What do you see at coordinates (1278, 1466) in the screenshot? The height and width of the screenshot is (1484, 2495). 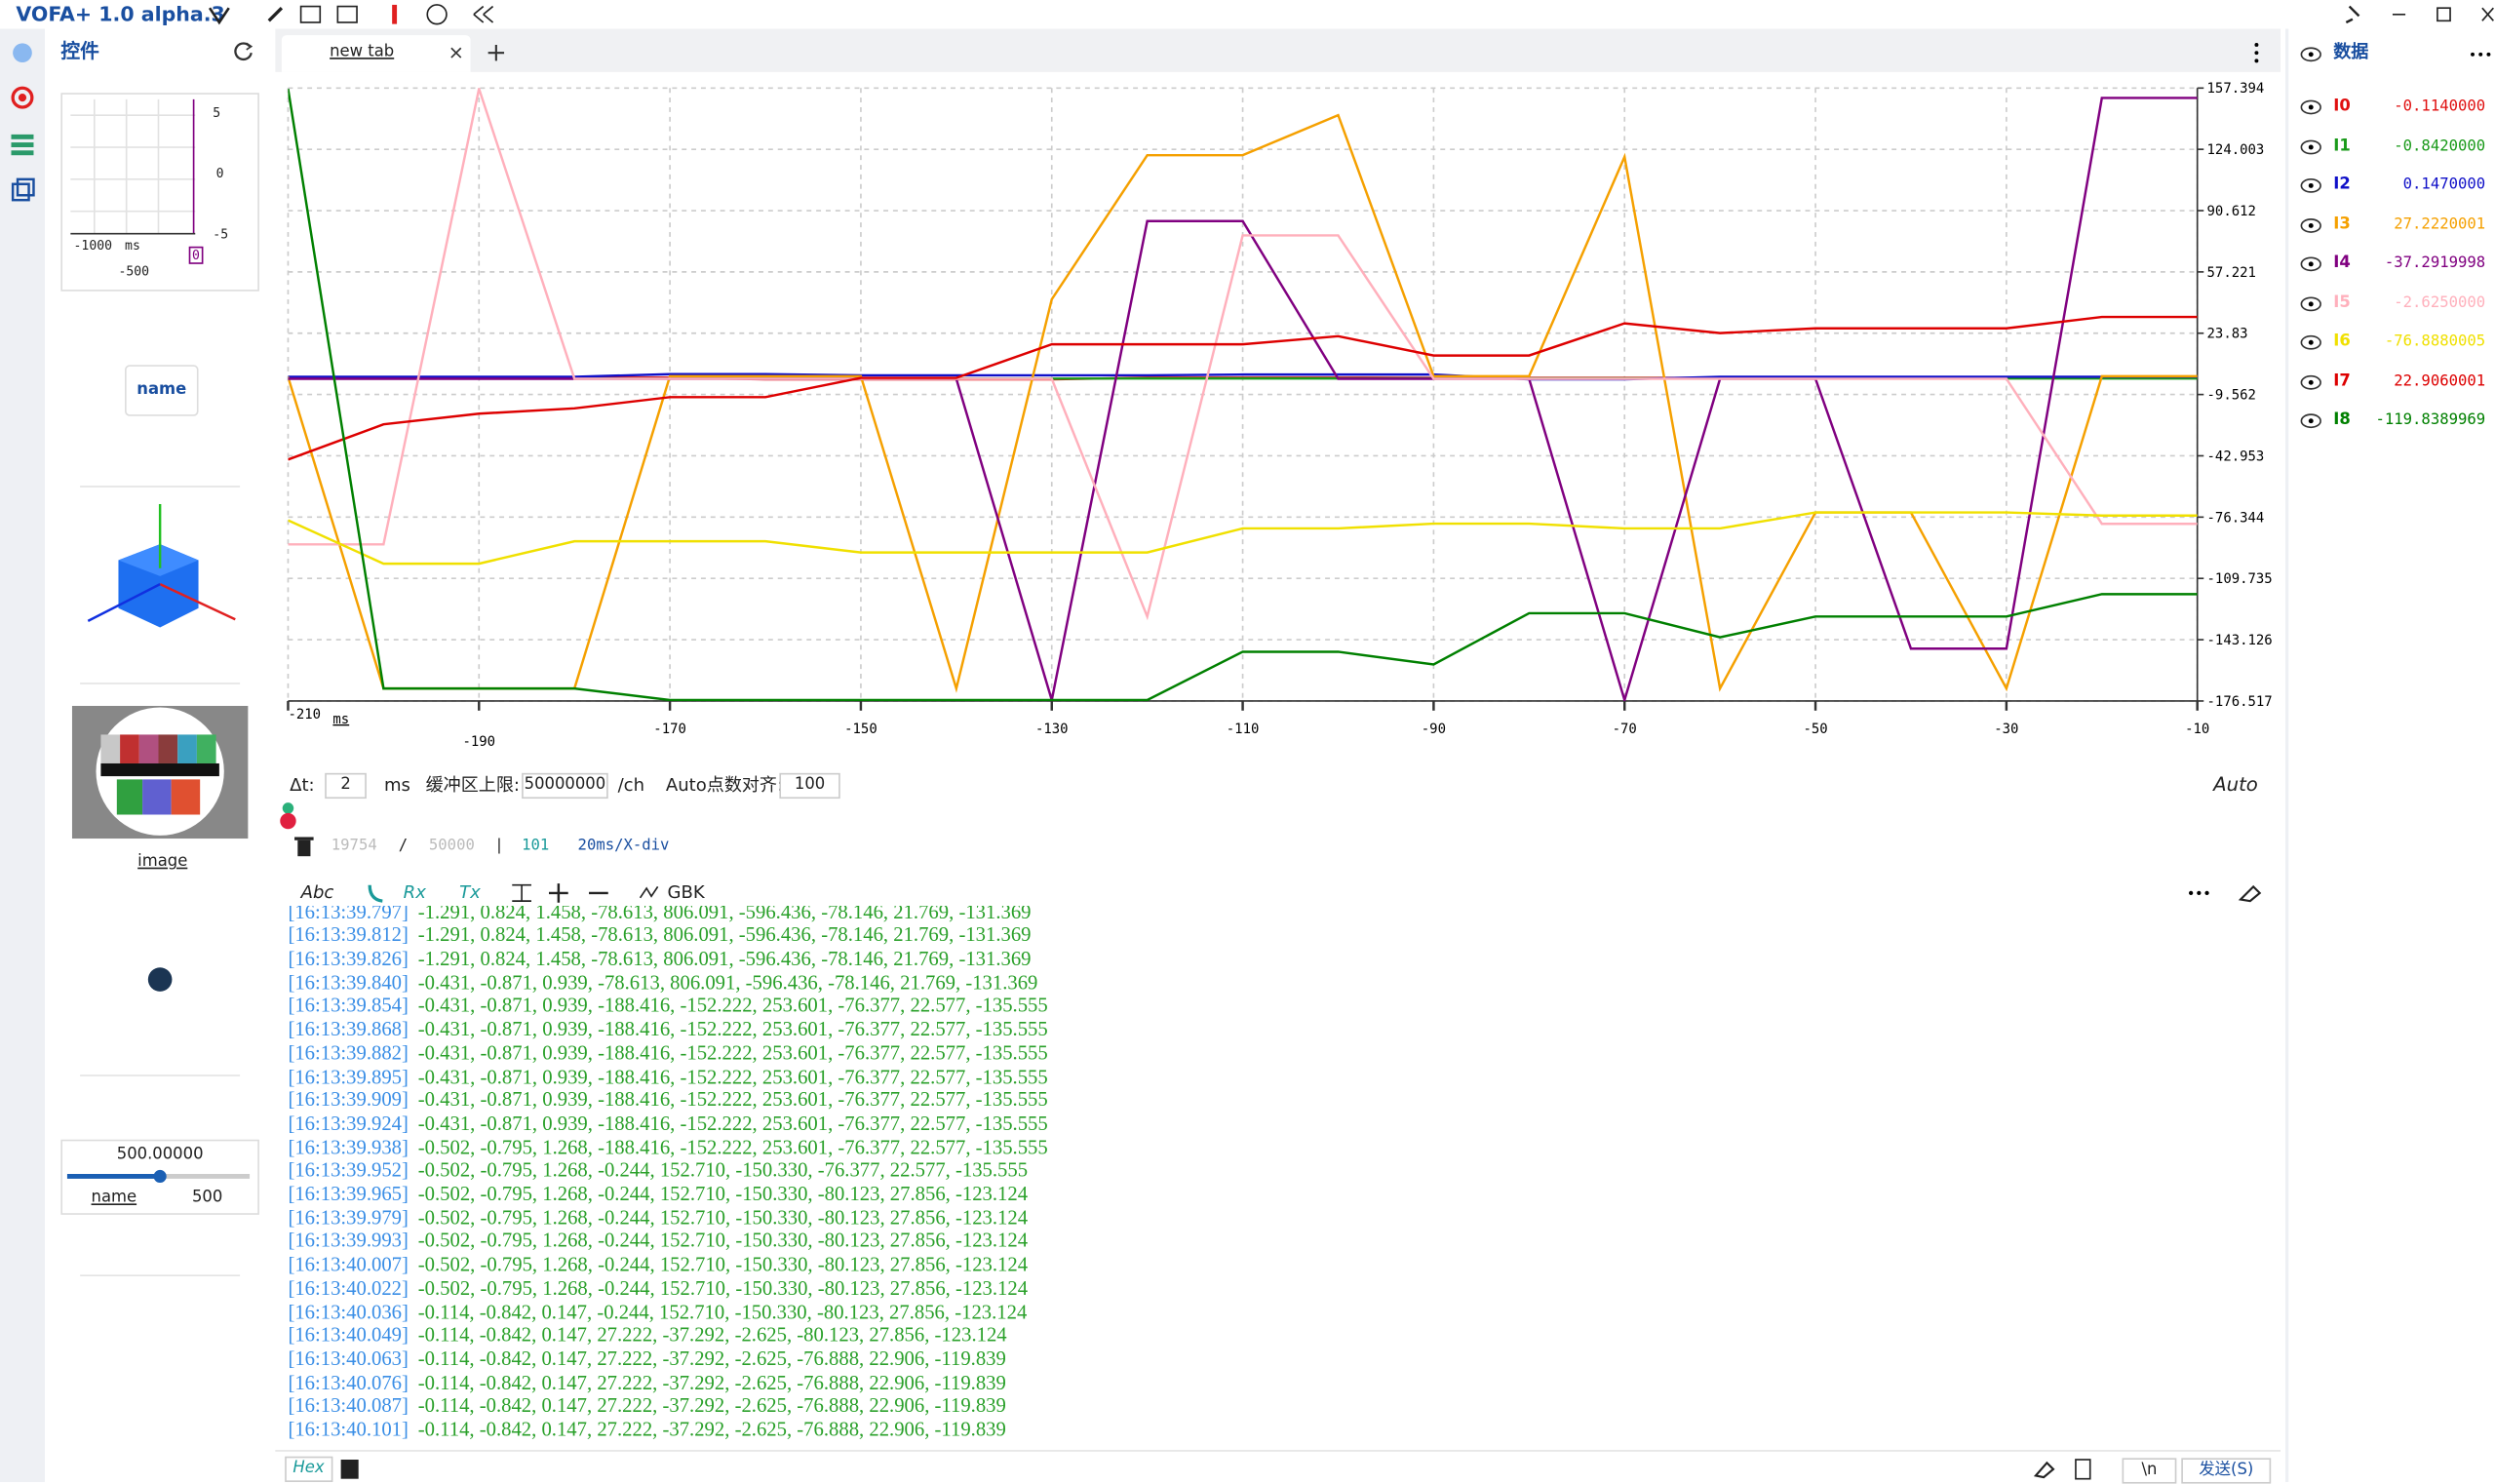 I see `input-bar` at bounding box center [1278, 1466].